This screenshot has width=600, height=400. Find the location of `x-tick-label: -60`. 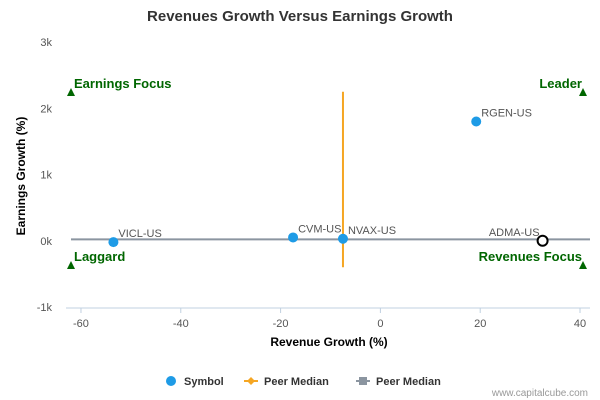

x-tick-label: -60 is located at coordinates (81, 324).